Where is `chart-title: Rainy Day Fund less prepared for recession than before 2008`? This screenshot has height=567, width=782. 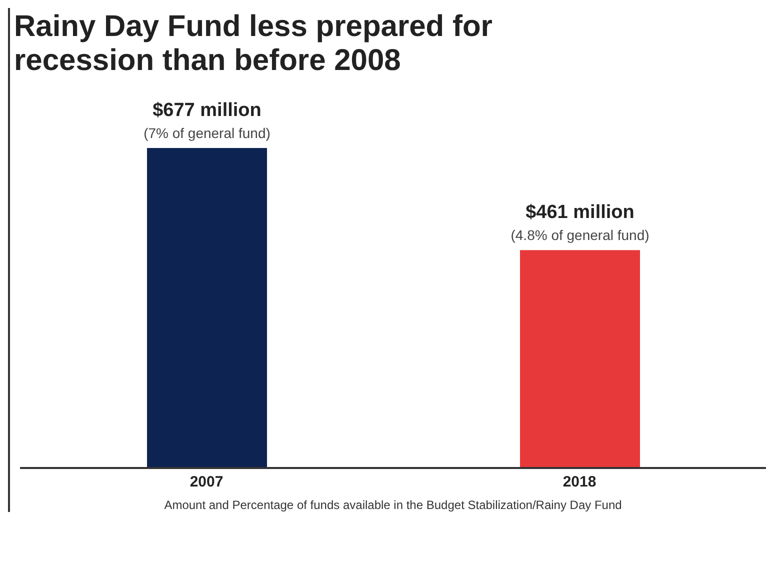 chart-title: Rainy Day Fund less prepared for recession than before 2008 is located at coordinates (253, 43).